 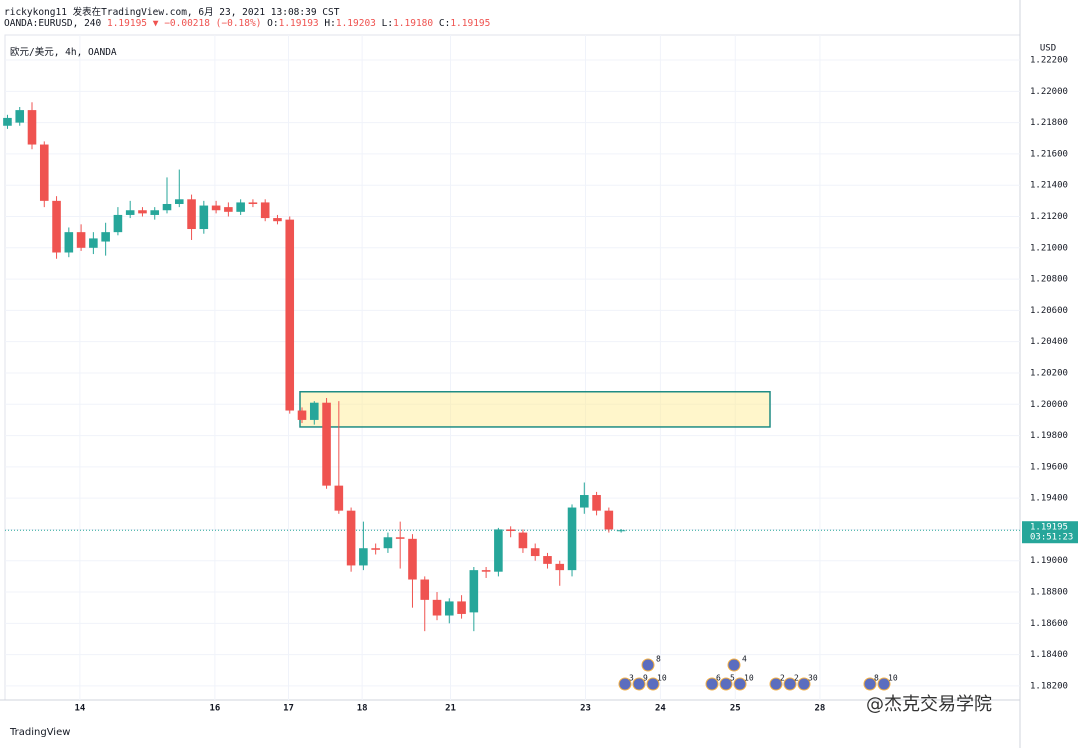 I want to click on event-count: 3, so click(x=631, y=678).